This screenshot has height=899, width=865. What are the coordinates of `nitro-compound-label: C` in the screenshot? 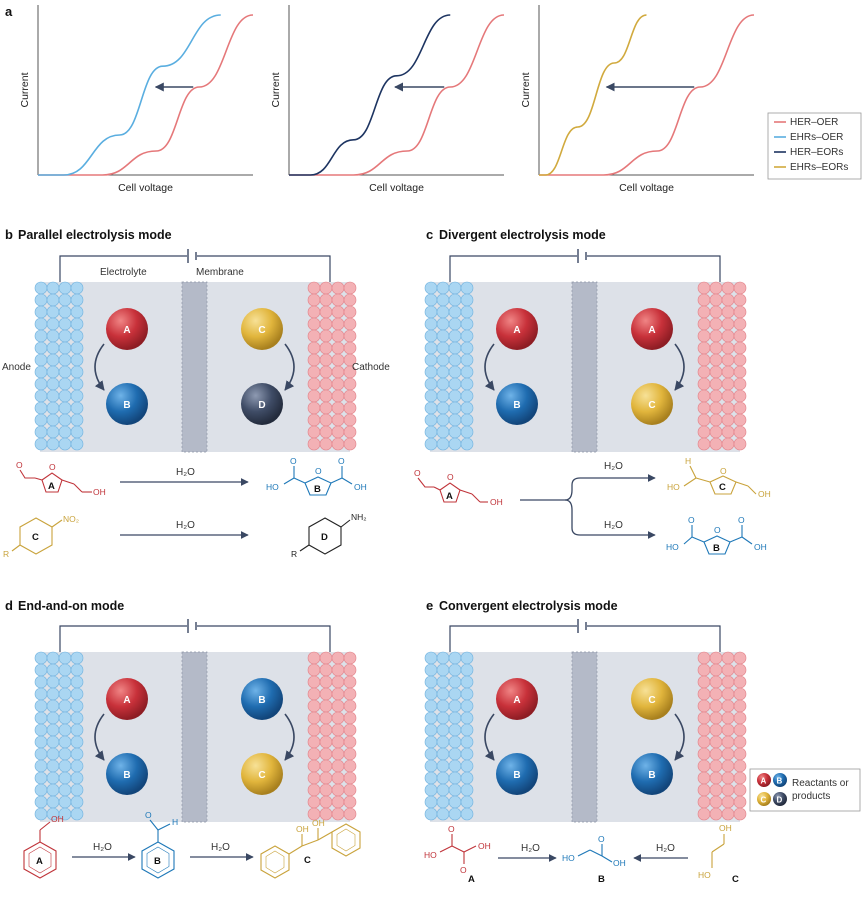 It's located at (35, 537).